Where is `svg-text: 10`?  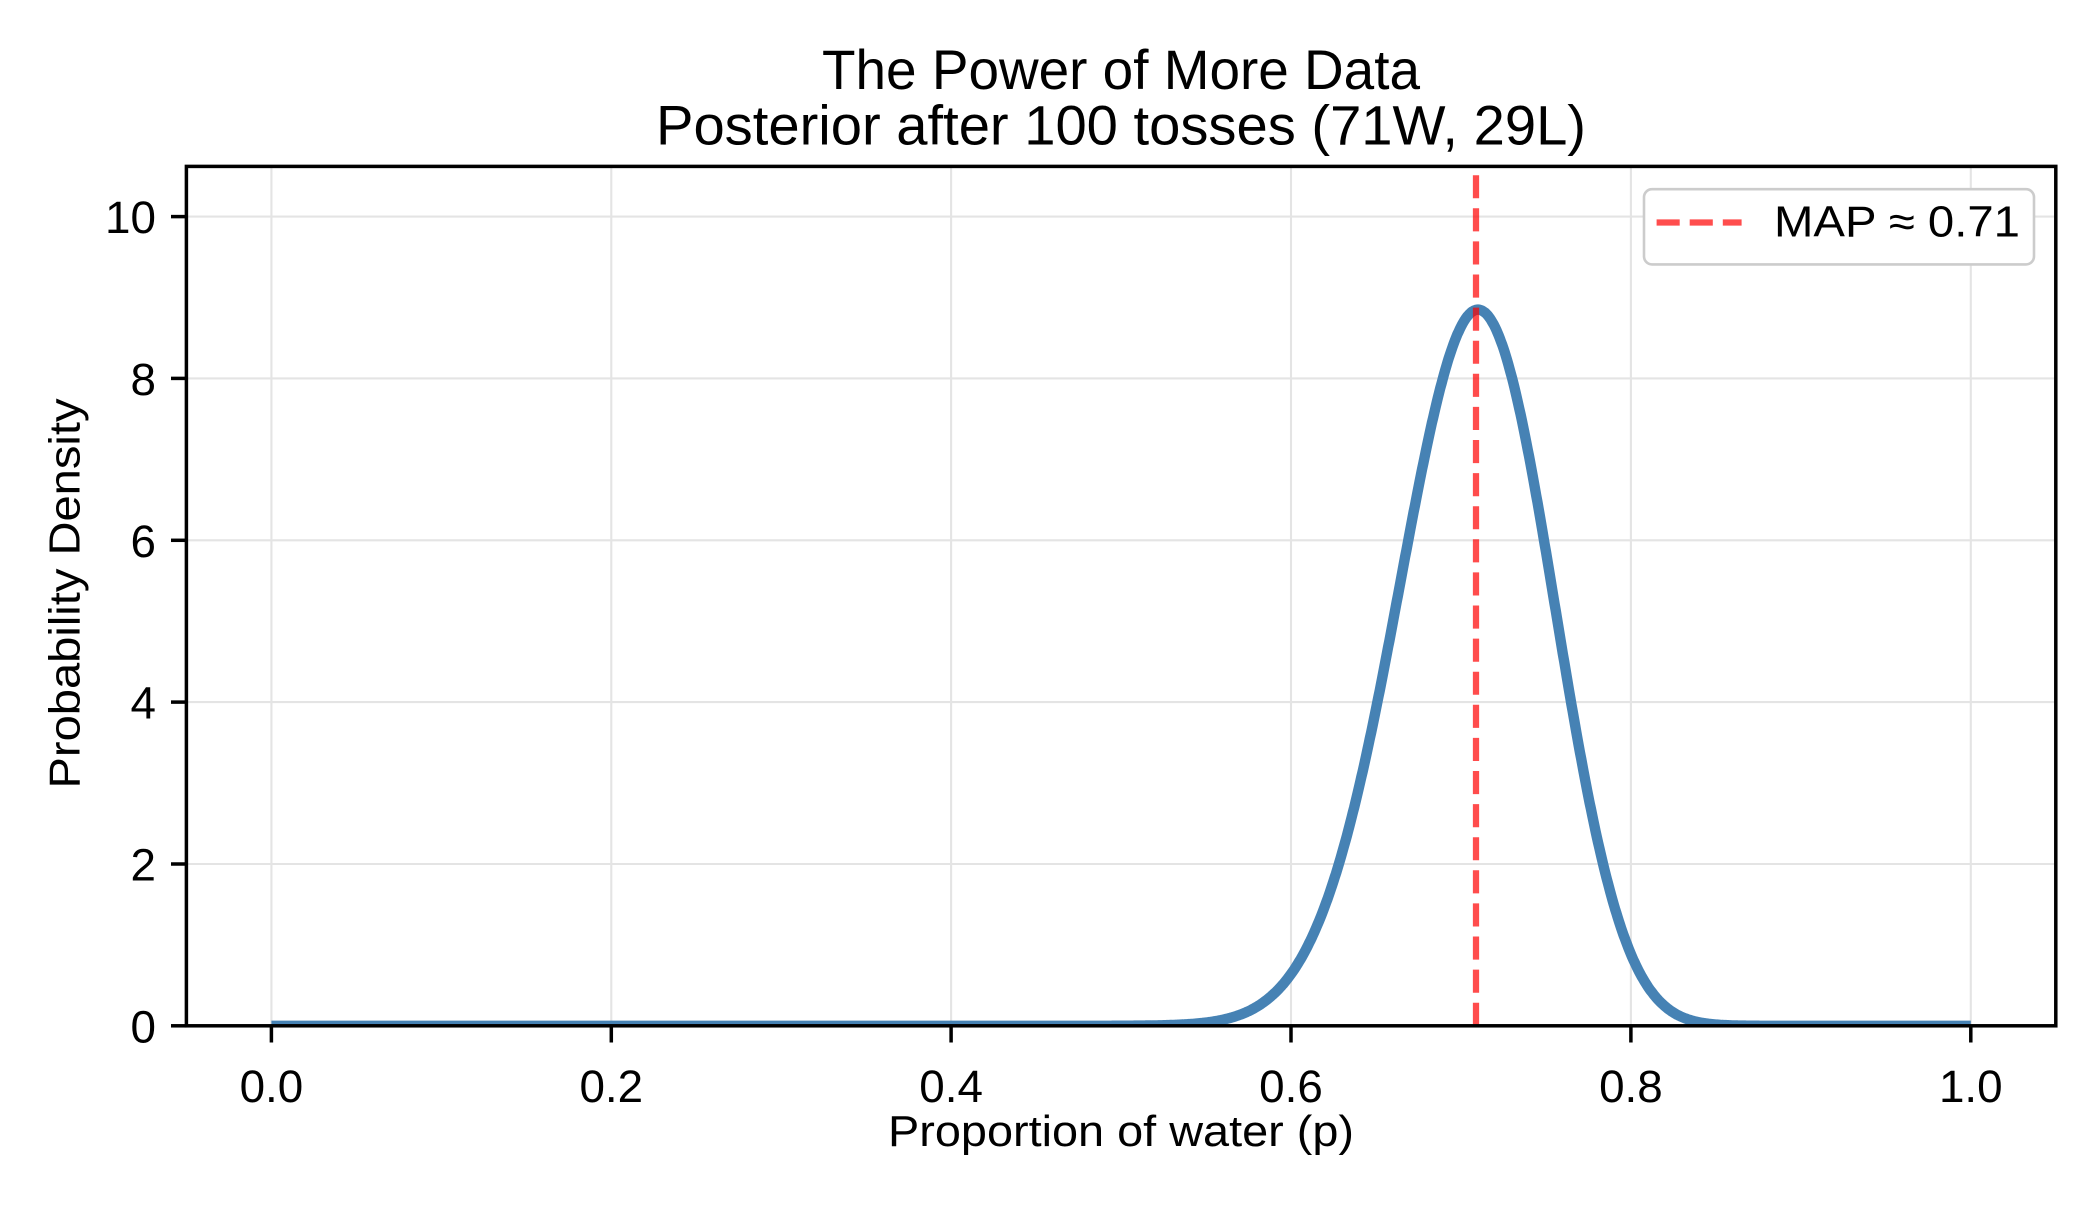
svg-text: 10 is located at coordinates (130, 217).